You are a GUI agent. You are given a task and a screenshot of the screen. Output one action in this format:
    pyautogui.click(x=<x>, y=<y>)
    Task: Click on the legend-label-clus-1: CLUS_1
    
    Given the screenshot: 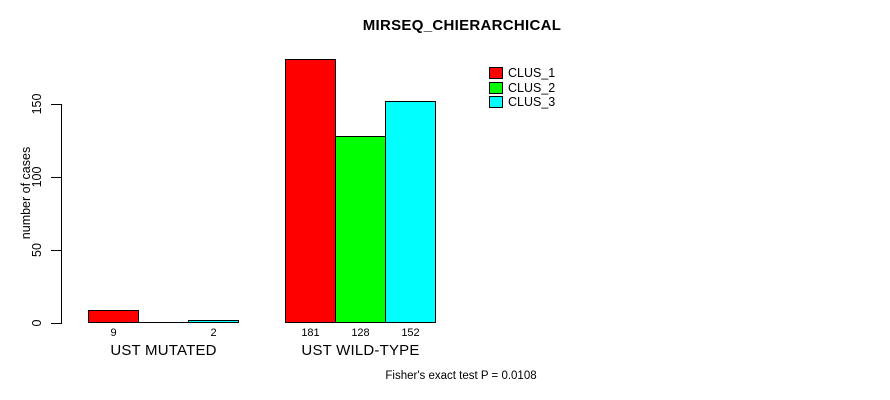 What is the action you would take?
    pyautogui.click(x=532, y=73)
    